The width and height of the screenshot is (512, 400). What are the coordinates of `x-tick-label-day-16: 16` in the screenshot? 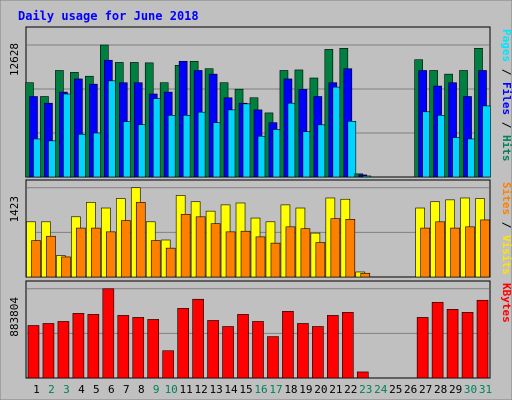 It's located at (260, 389).